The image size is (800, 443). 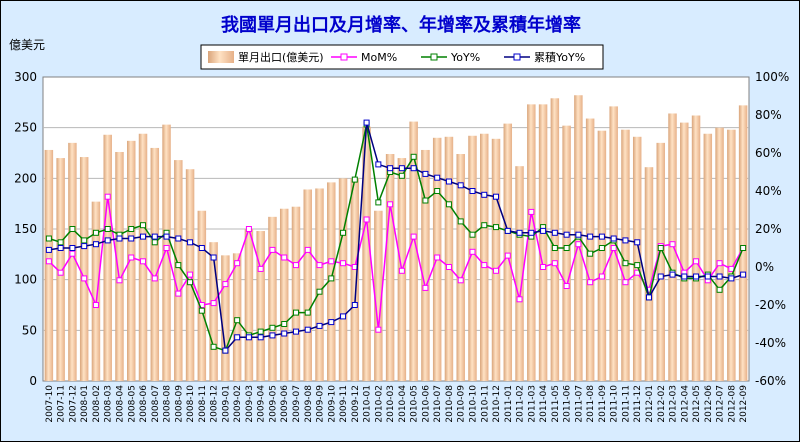 I want to click on x-tick-2012-05: 2012-05, so click(x=697, y=404).